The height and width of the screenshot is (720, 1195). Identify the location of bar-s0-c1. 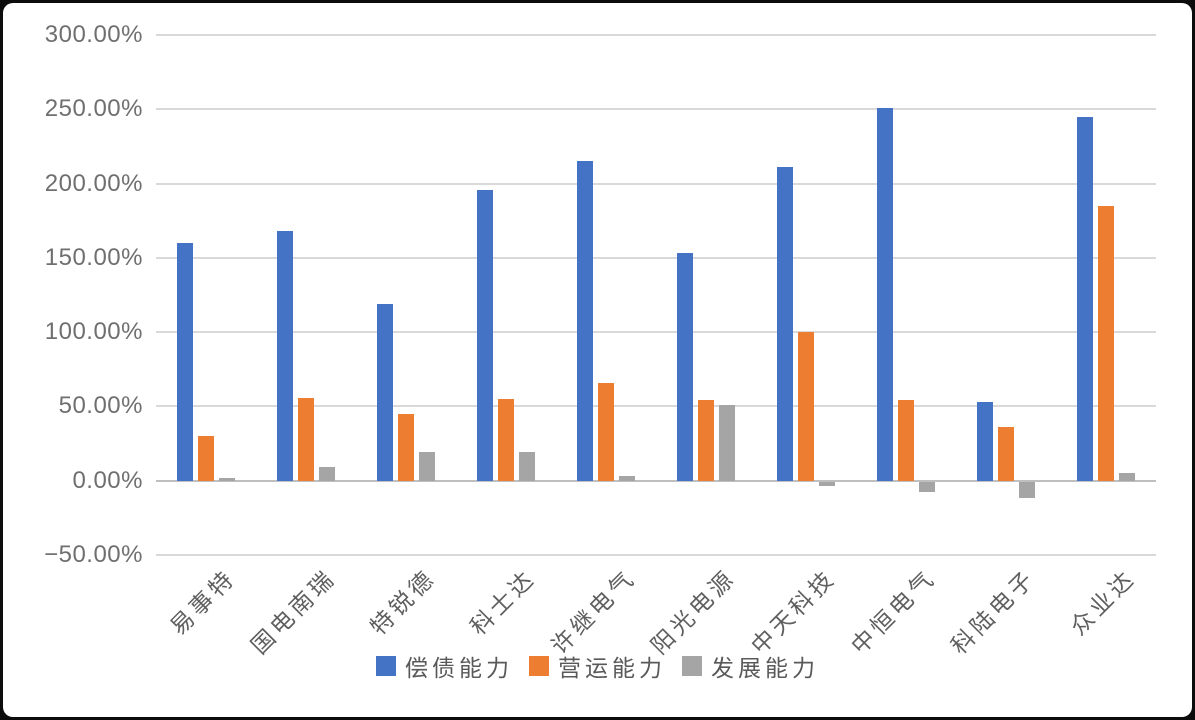
(285, 356).